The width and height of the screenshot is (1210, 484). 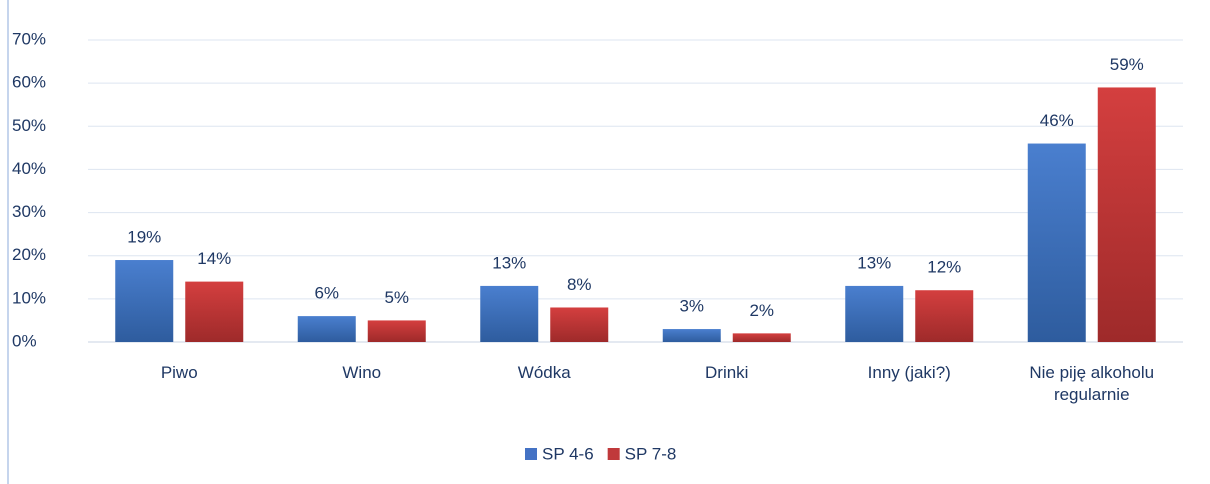 What do you see at coordinates (544, 372) in the screenshot?
I see `x-tick-label: Wódka` at bounding box center [544, 372].